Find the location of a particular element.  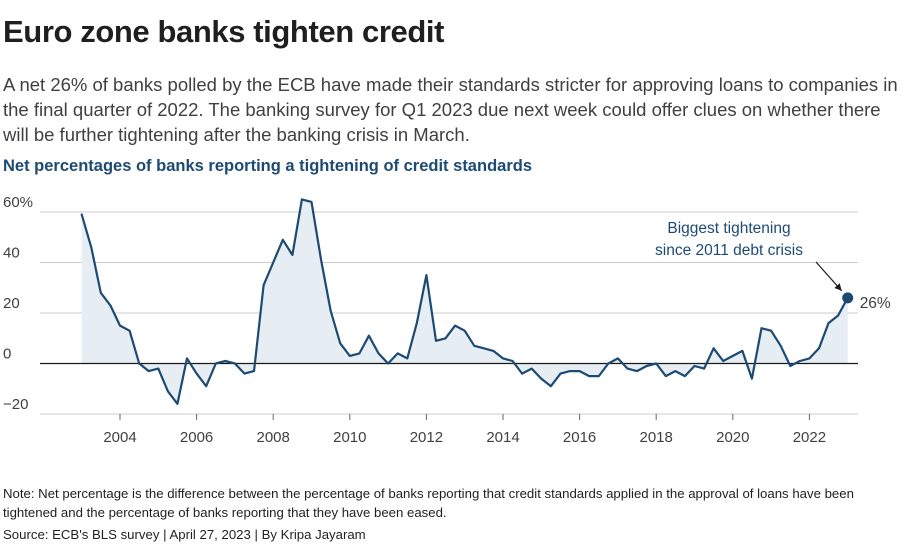

y-axis-ticks: 60% 40 20 0 −20 is located at coordinates (18, 303).